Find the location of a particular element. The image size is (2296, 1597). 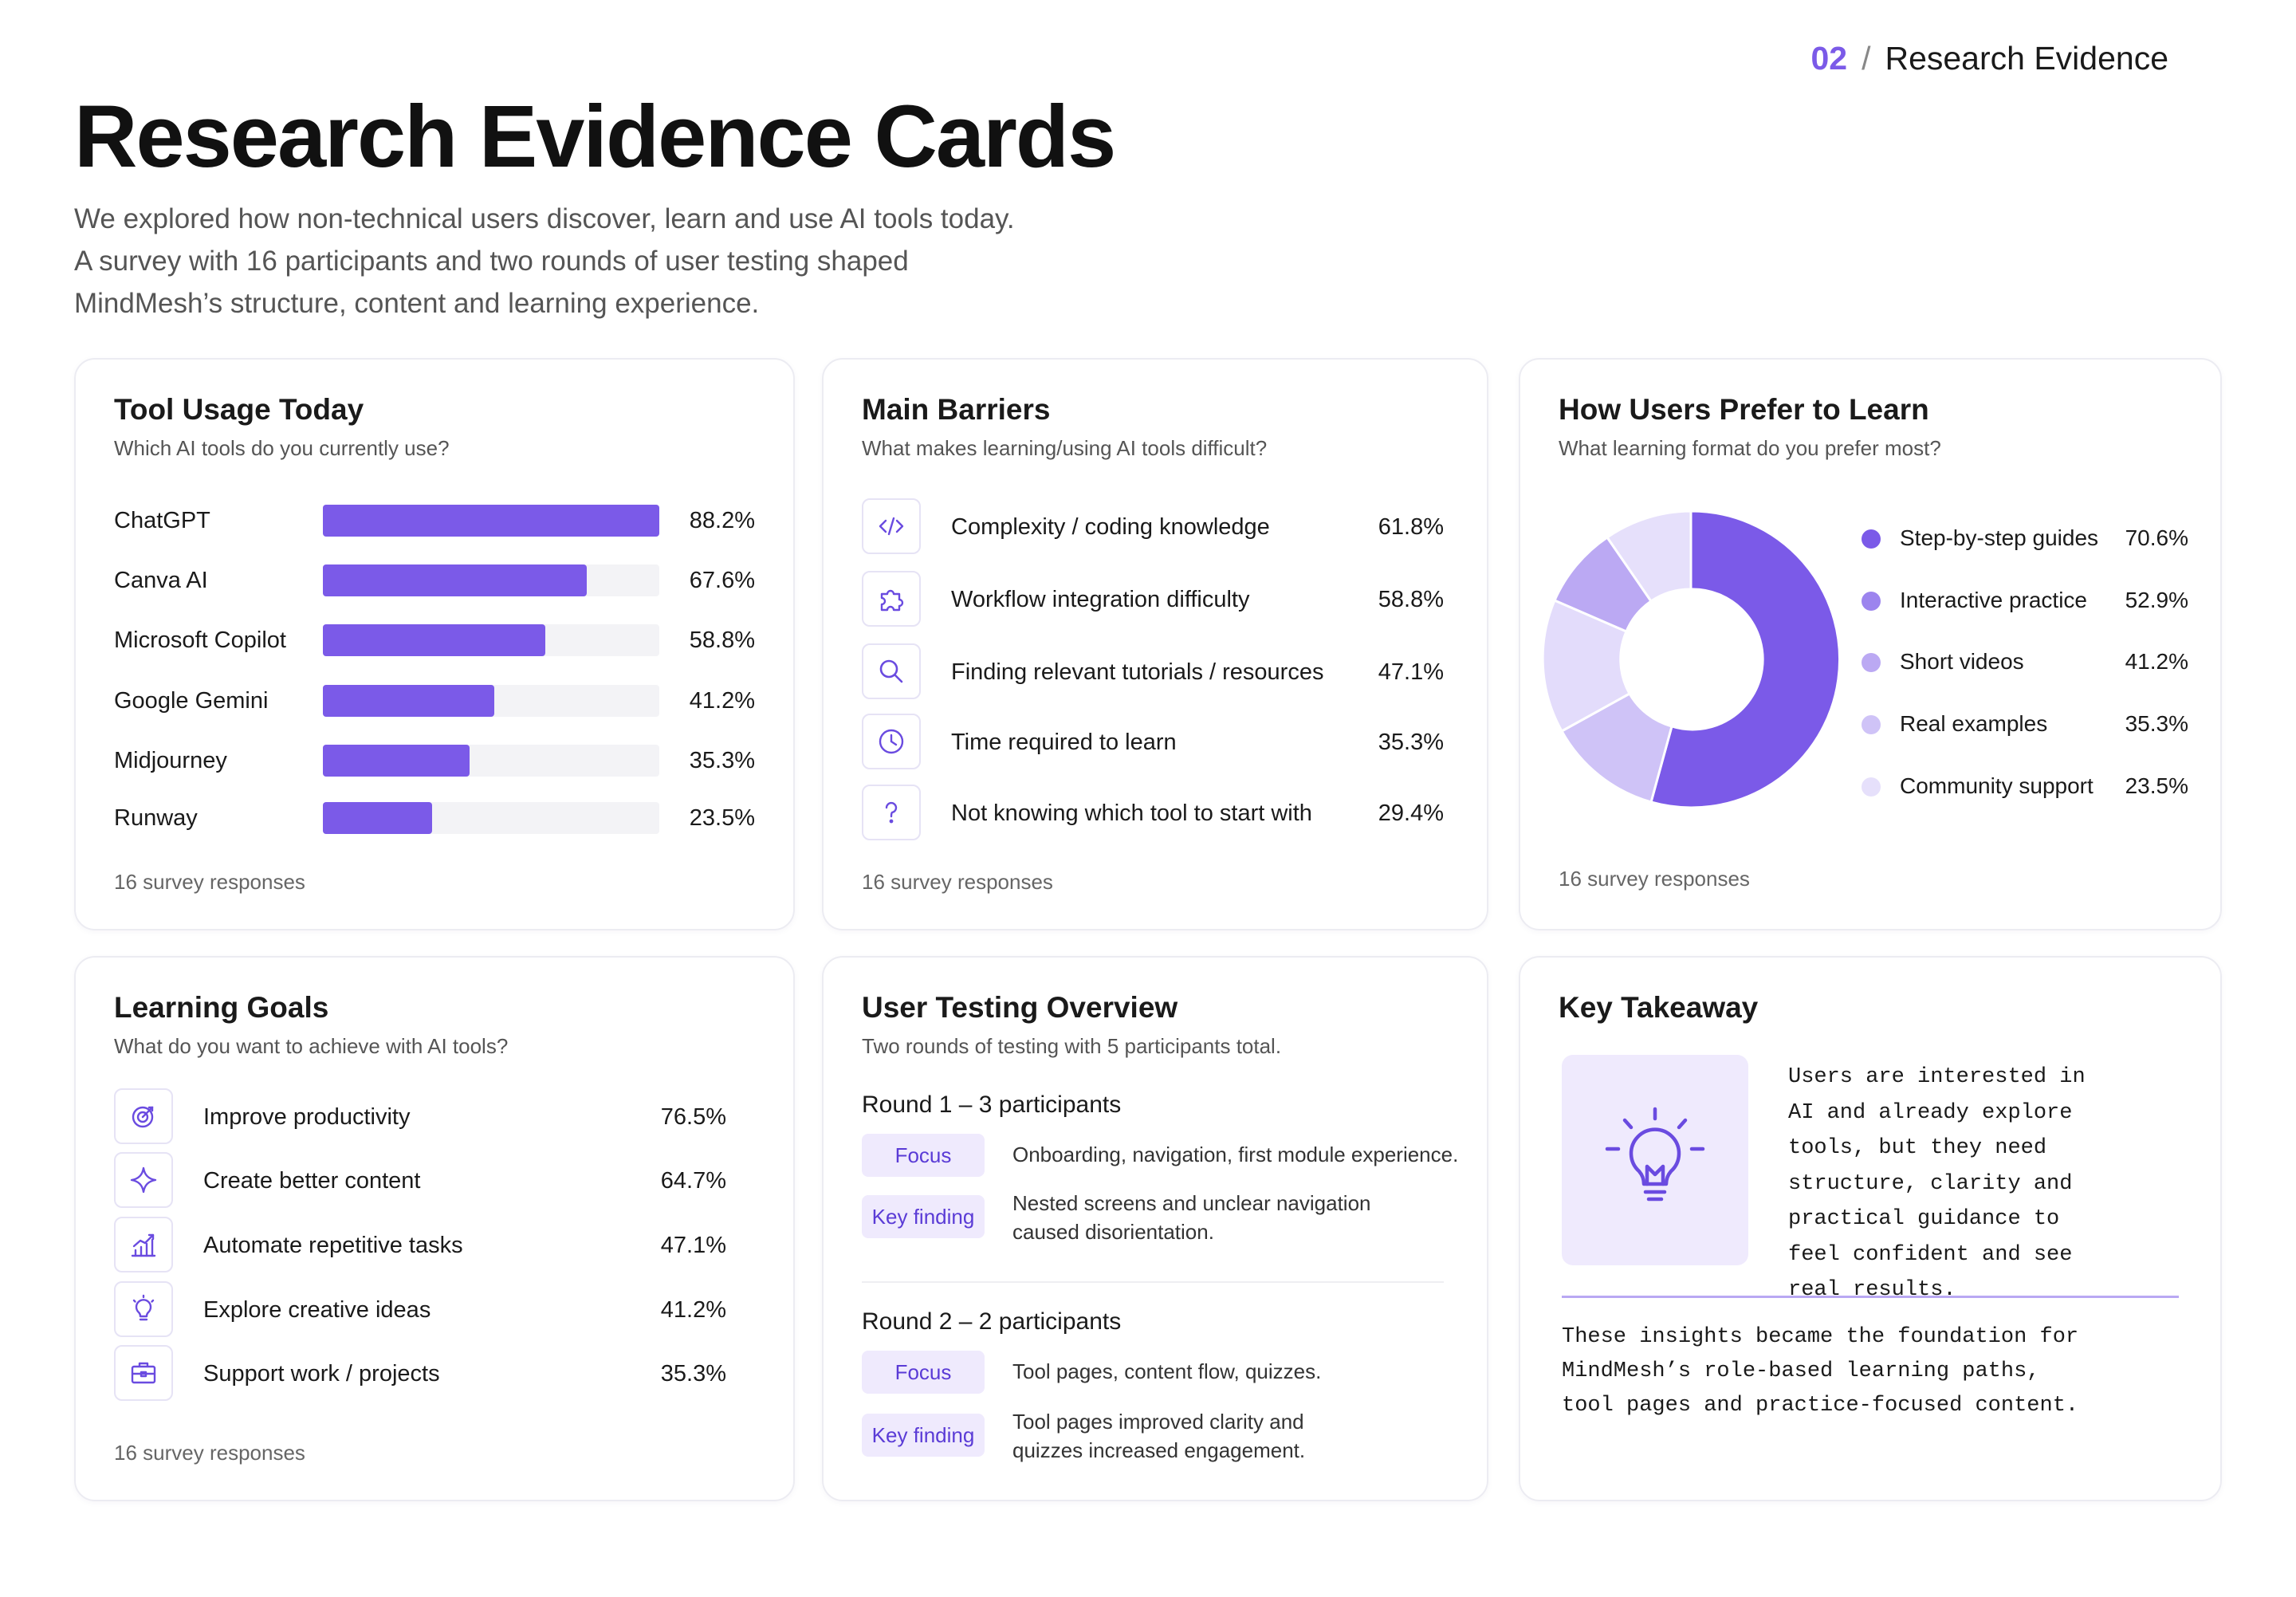

section-eyebrow: 02 / Research Evidence is located at coordinates (1989, 58).